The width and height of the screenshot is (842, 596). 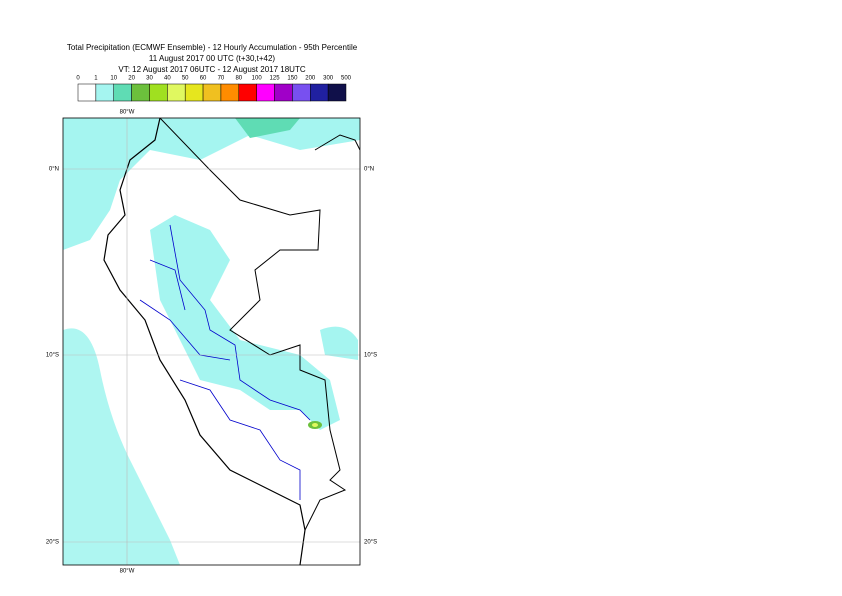 What do you see at coordinates (149, 79) in the screenshot?
I see `colorbar-label: 30` at bounding box center [149, 79].